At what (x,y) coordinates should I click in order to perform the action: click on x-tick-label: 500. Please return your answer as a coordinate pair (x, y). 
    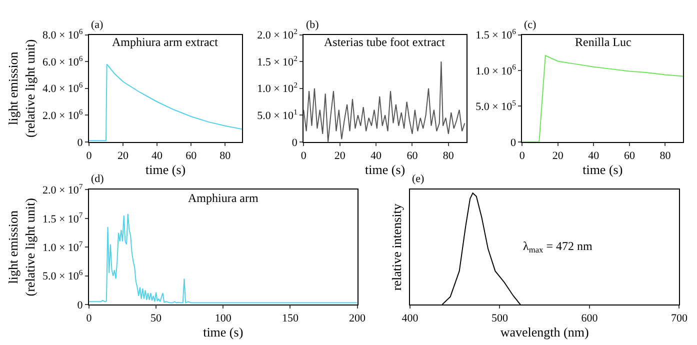
    Looking at the image, I should click on (499, 318).